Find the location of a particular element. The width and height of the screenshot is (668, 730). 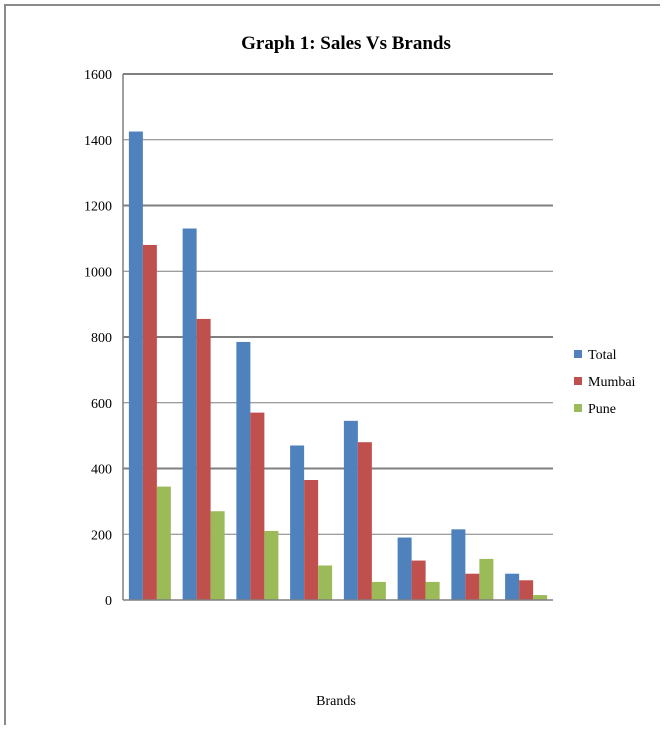

y-tick-label: 1200 is located at coordinates (98, 207).